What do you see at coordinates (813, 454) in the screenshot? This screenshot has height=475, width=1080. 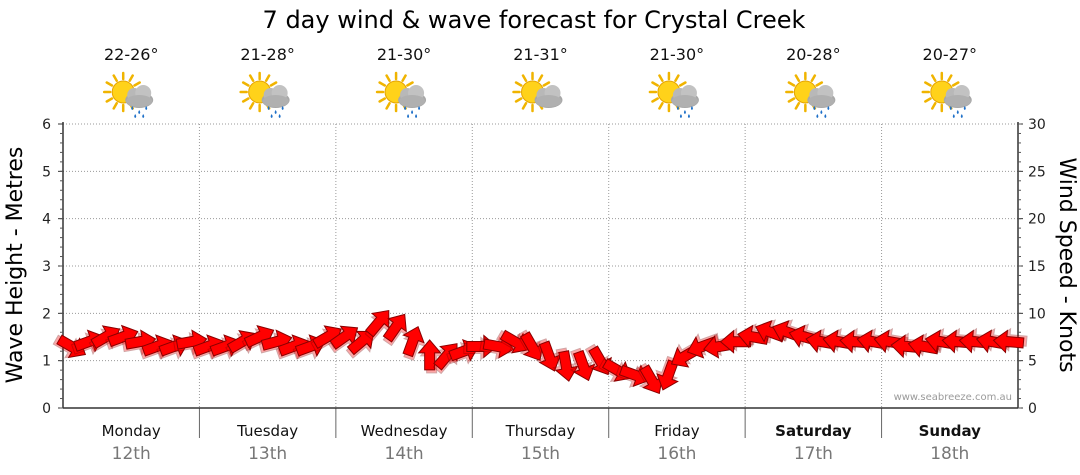 I see `date-label: 17th` at bounding box center [813, 454].